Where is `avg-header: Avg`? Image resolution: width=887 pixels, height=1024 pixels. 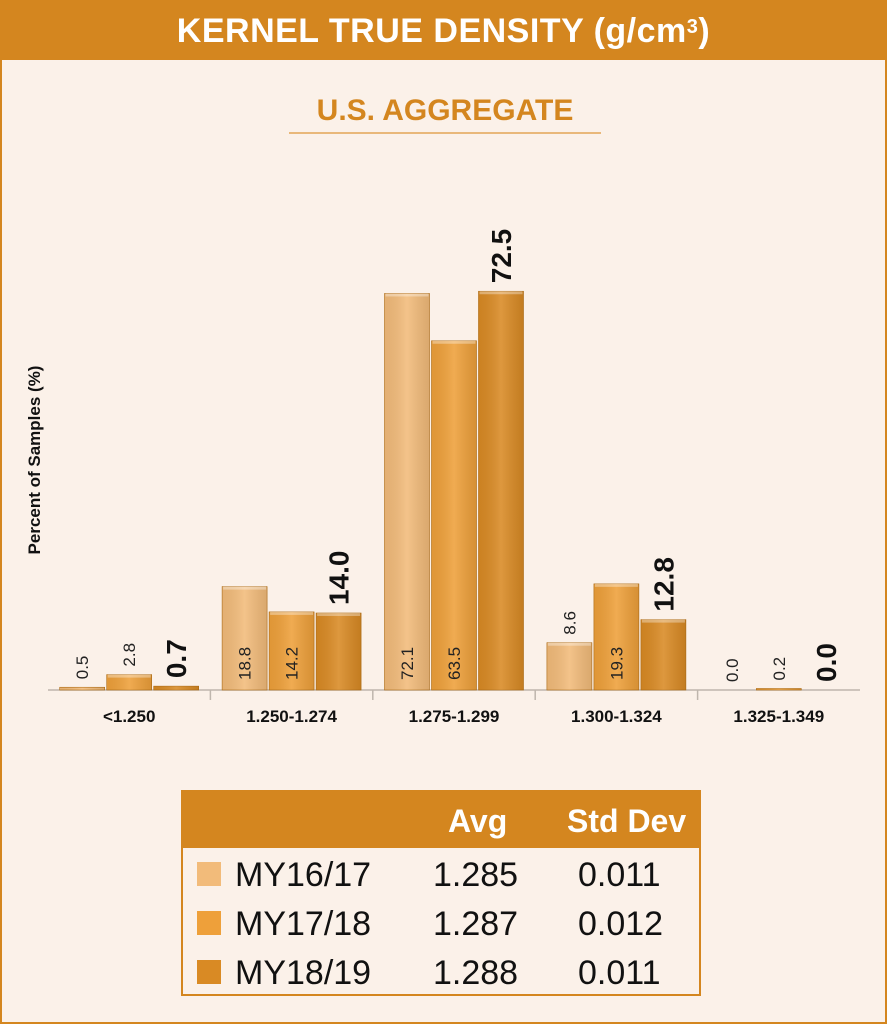
avg-header: Avg is located at coordinates (478, 821).